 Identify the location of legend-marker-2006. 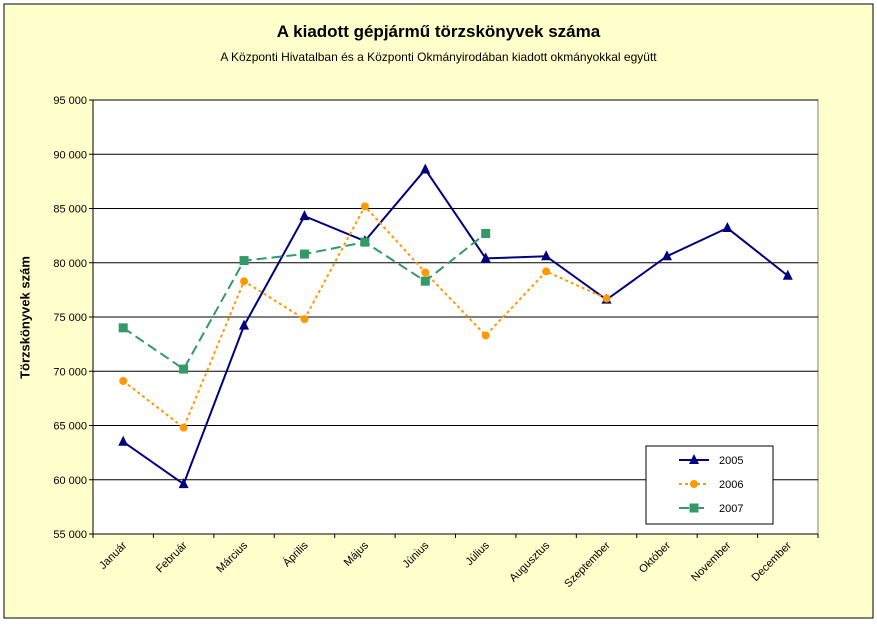
(694, 484).